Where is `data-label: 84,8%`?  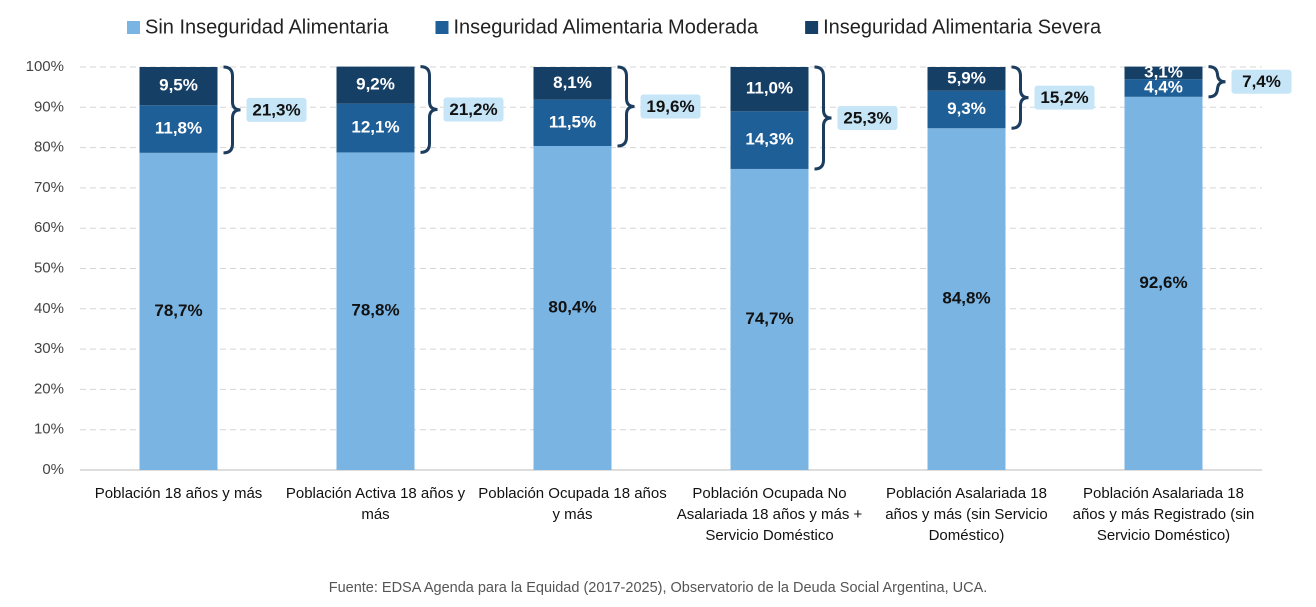
data-label: 84,8% is located at coordinates (966, 298).